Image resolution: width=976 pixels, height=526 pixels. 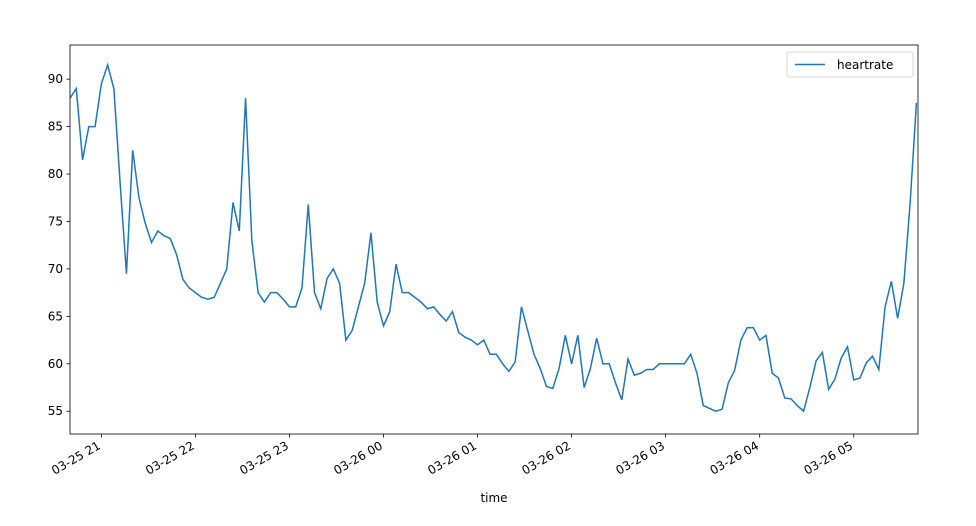 What do you see at coordinates (76, 457) in the screenshot?
I see `x-tick-label: 03-25 21` at bounding box center [76, 457].